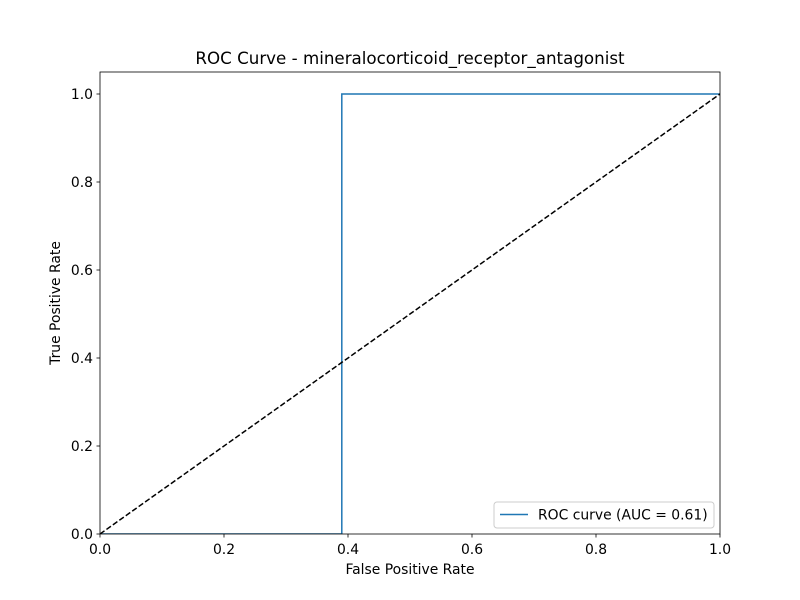 The height and width of the screenshot is (600, 800). I want to click on x-axis-label: False Positive Rate, so click(409, 570).